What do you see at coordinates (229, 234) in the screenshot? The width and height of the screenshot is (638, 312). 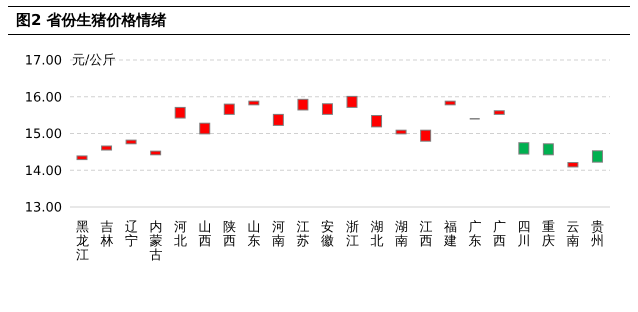 I see `x-tick-label: 陕西` at bounding box center [229, 234].